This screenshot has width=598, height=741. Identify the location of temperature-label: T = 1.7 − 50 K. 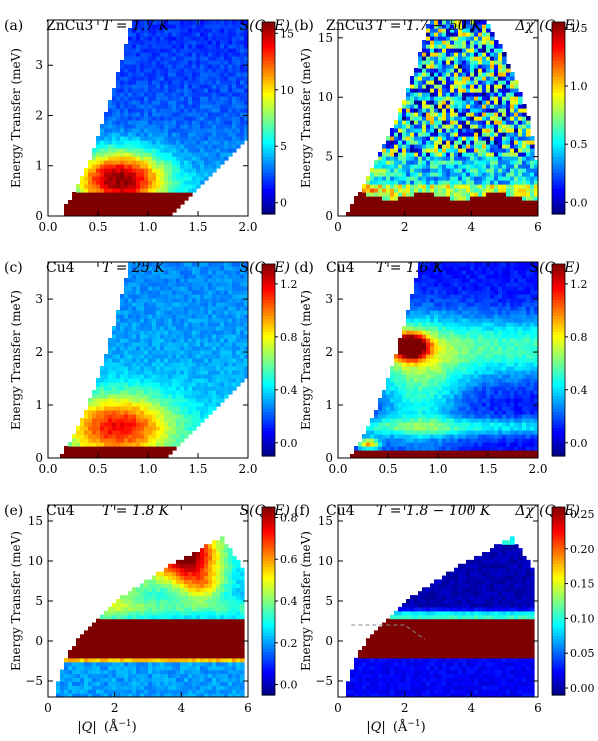
(429, 26).